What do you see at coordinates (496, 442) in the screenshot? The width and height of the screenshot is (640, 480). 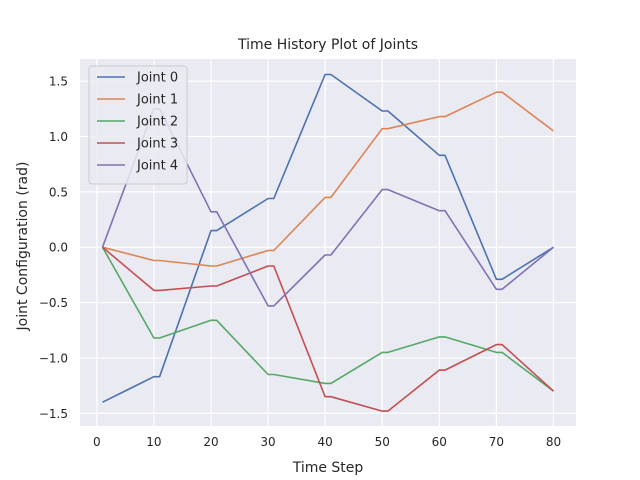 I see `x-tick-label: 70` at bounding box center [496, 442].